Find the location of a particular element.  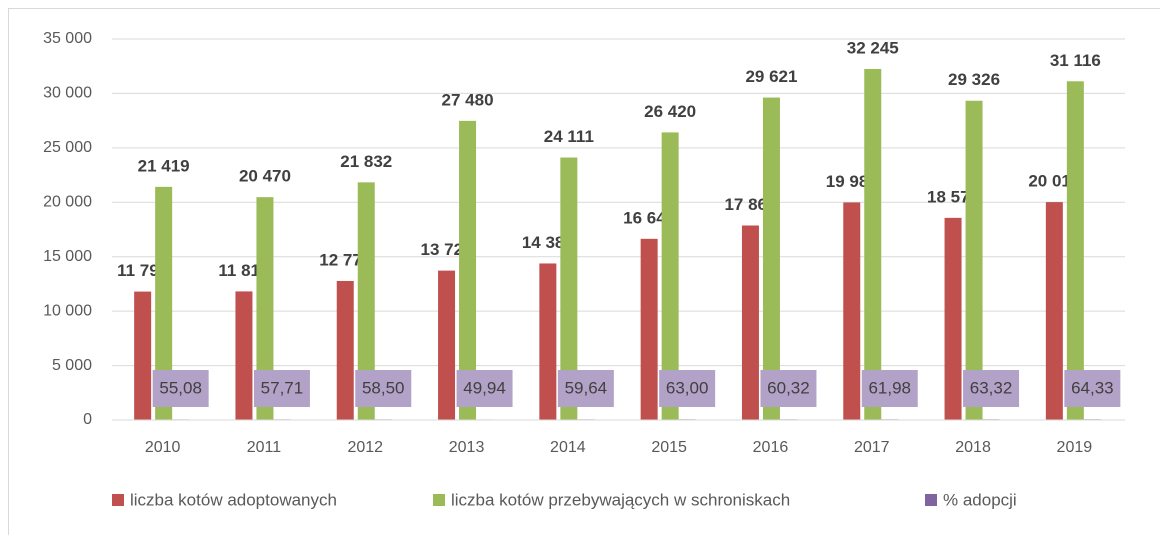

data-label: 32 245 is located at coordinates (873, 47).